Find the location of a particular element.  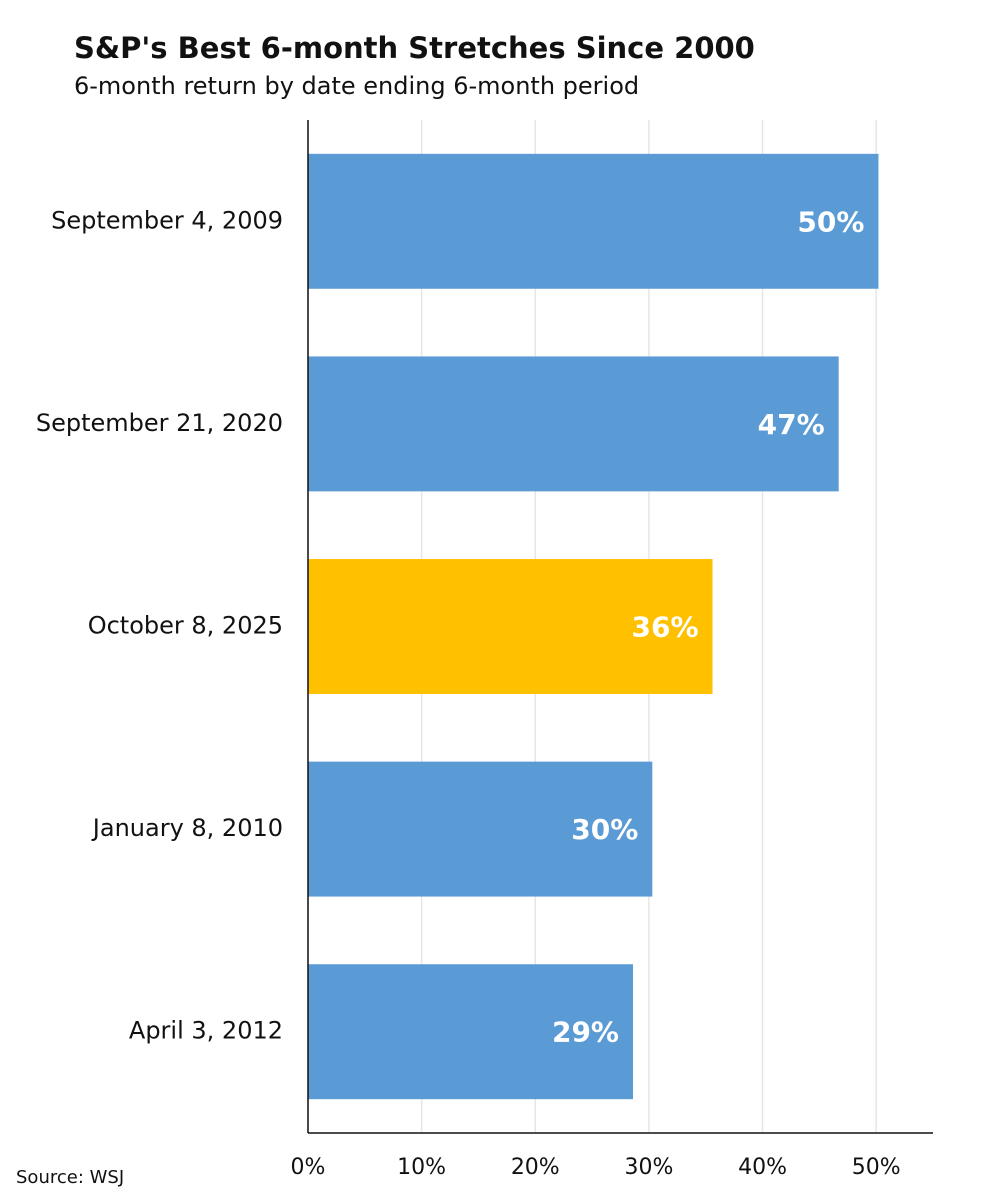

x-tick-label: 50% is located at coordinates (876, 1167).